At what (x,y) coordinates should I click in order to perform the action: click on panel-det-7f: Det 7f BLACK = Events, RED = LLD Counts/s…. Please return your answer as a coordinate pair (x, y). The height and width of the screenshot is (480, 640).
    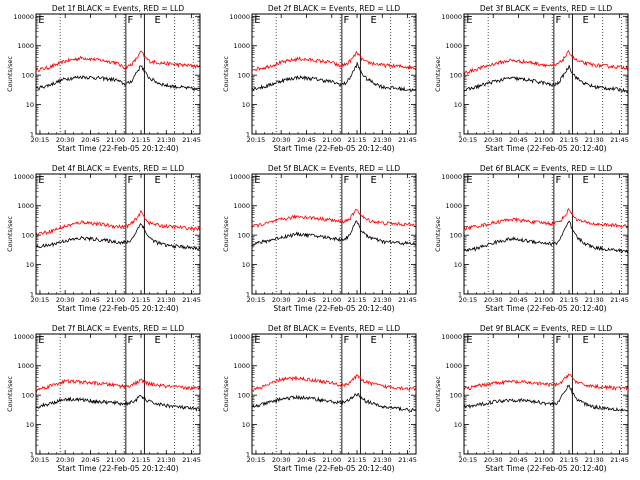
    Looking at the image, I should click on (103, 398).